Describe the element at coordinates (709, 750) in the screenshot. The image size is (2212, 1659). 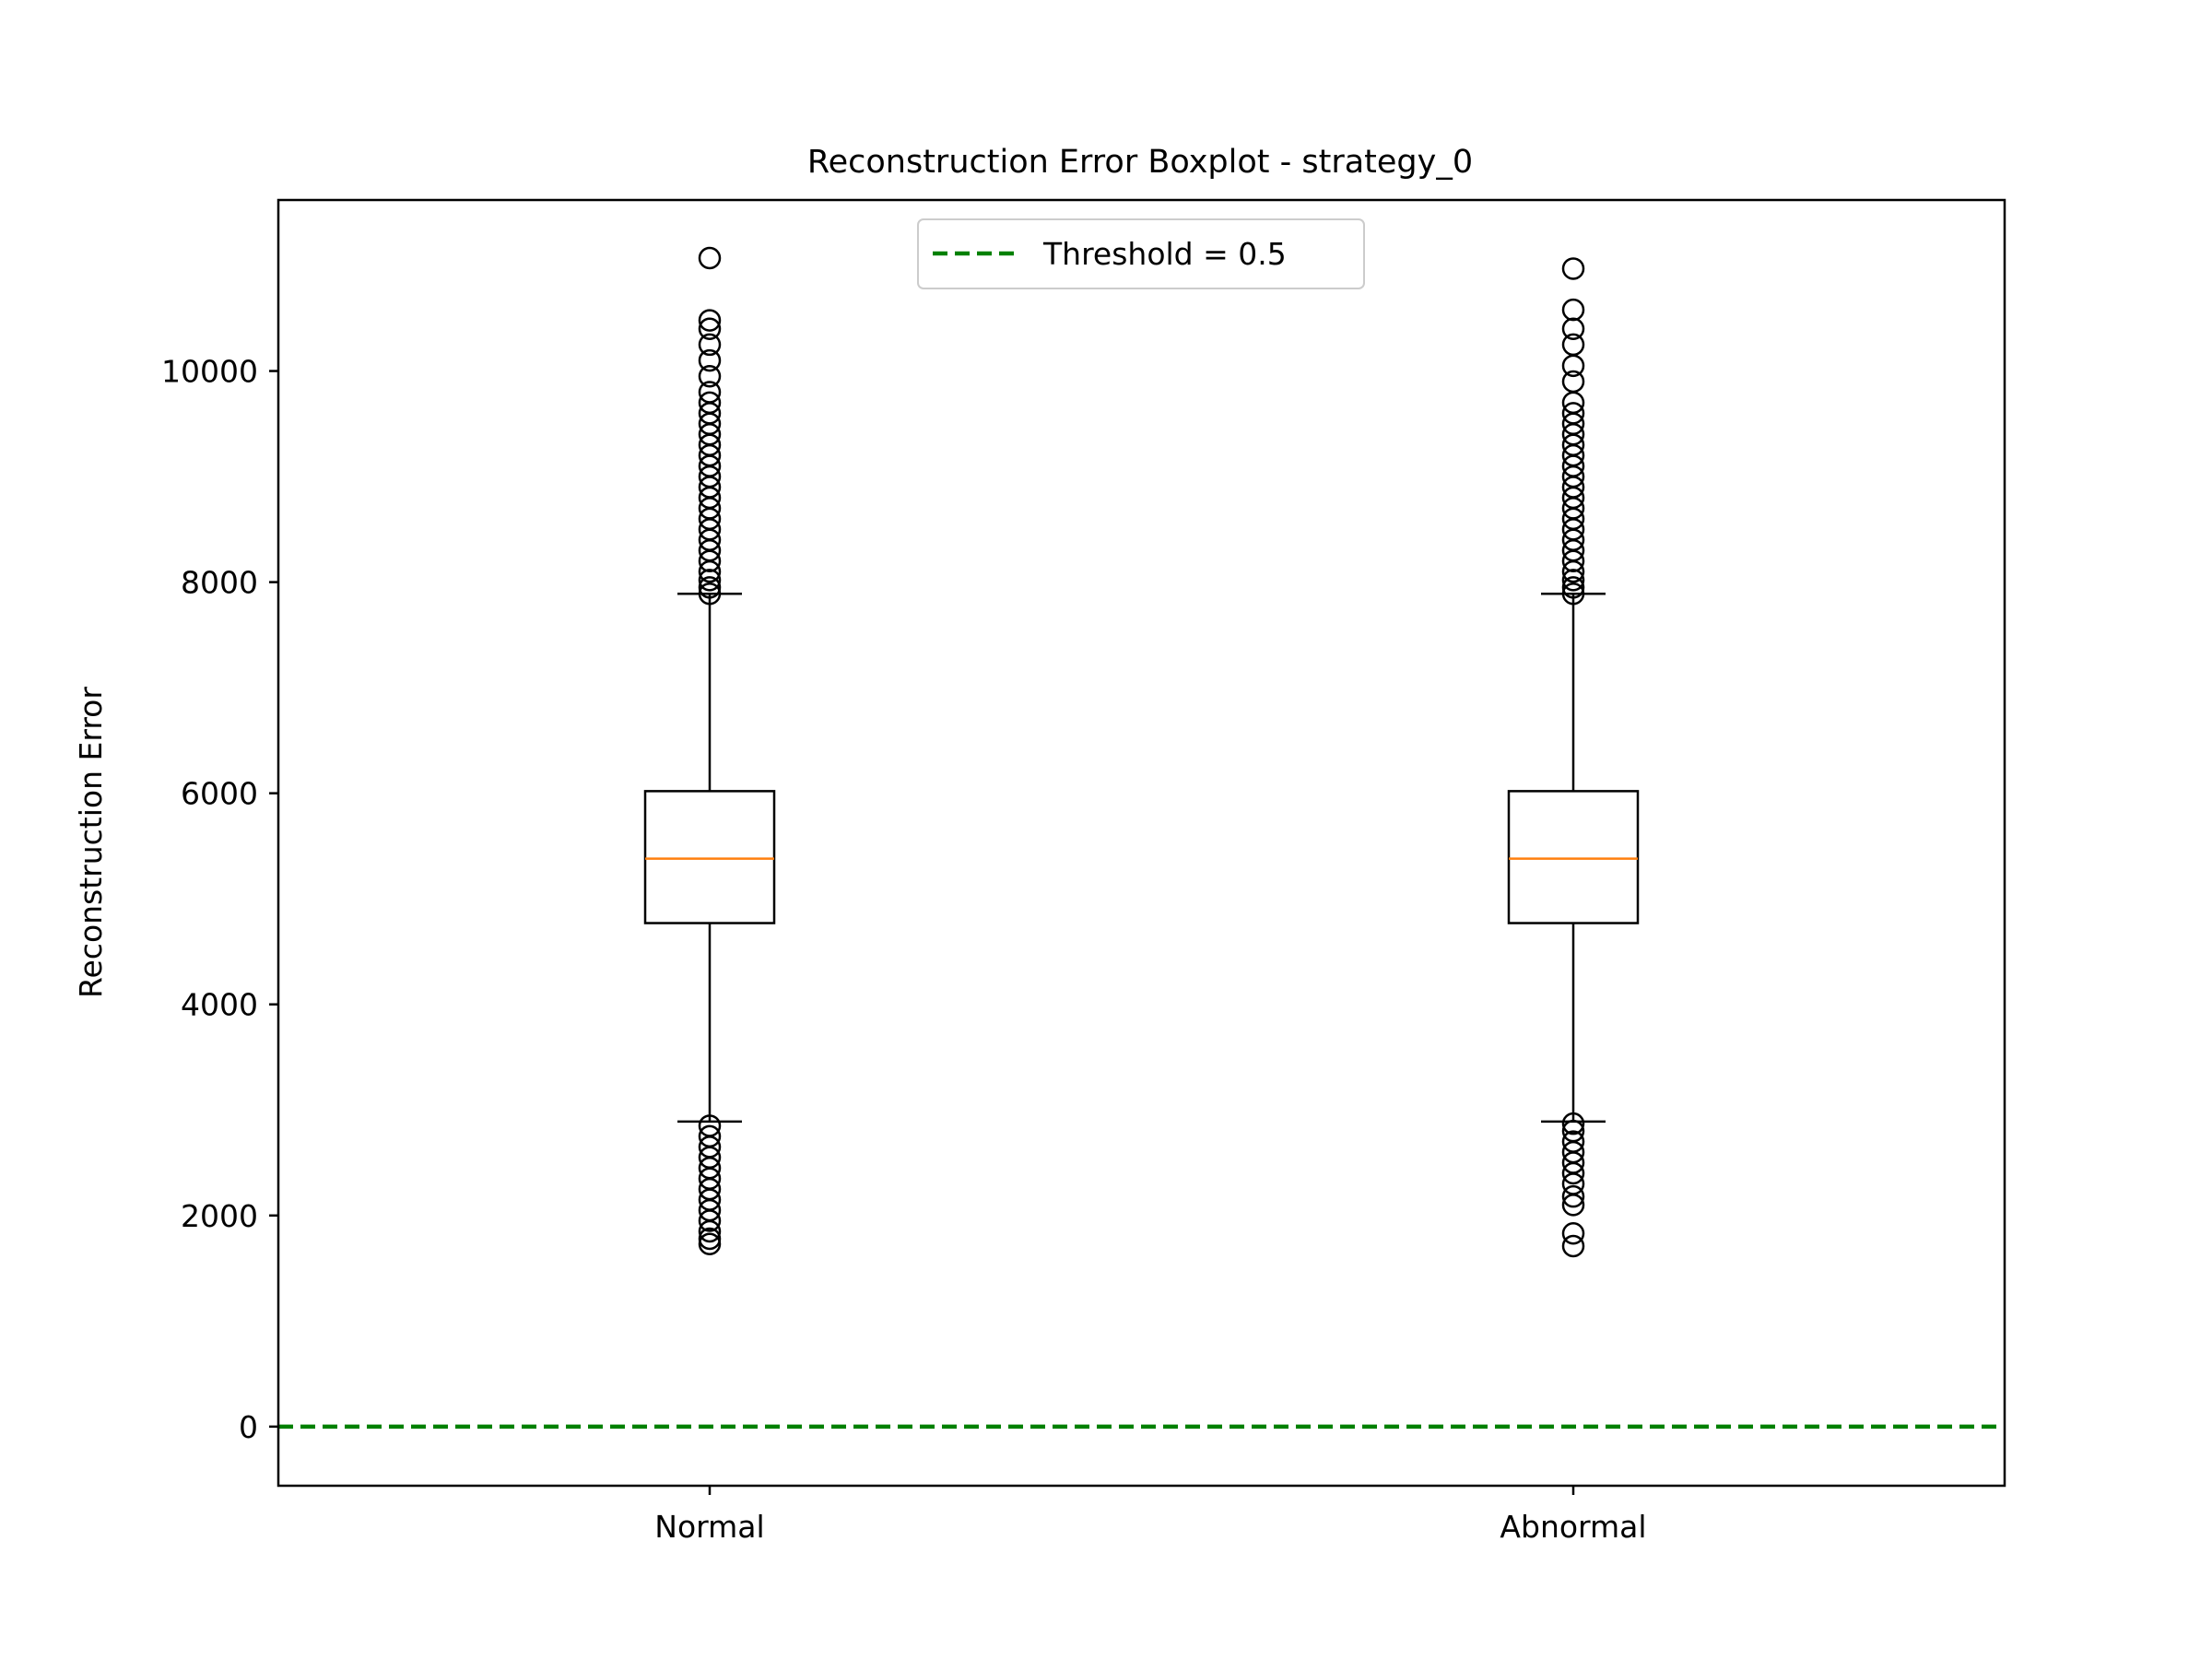
I see `box-group-normal` at that location.